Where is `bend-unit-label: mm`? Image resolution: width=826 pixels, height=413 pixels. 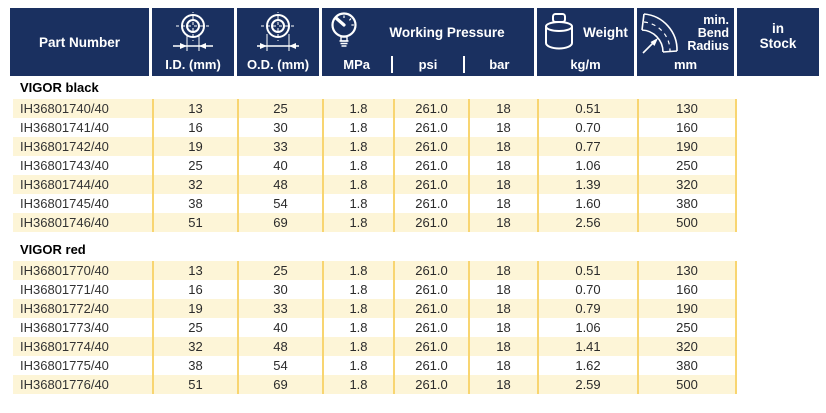
bend-unit-label: mm is located at coordinates (685, 64).